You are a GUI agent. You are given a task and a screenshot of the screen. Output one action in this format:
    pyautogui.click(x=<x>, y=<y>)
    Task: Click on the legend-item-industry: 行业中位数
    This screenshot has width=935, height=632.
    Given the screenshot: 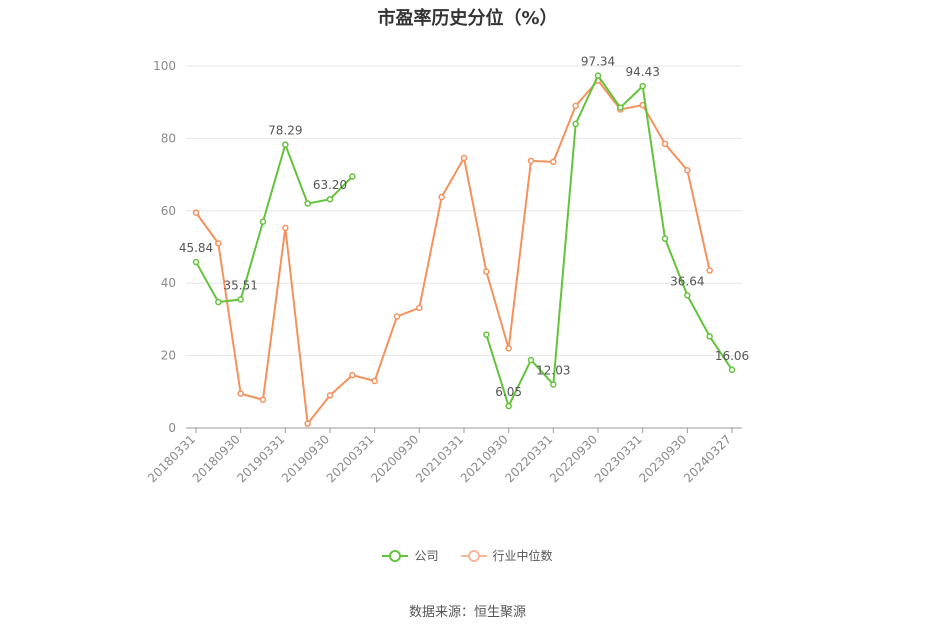 What is the action you would take?
    pyautogui.click(x=506, y=555)
    